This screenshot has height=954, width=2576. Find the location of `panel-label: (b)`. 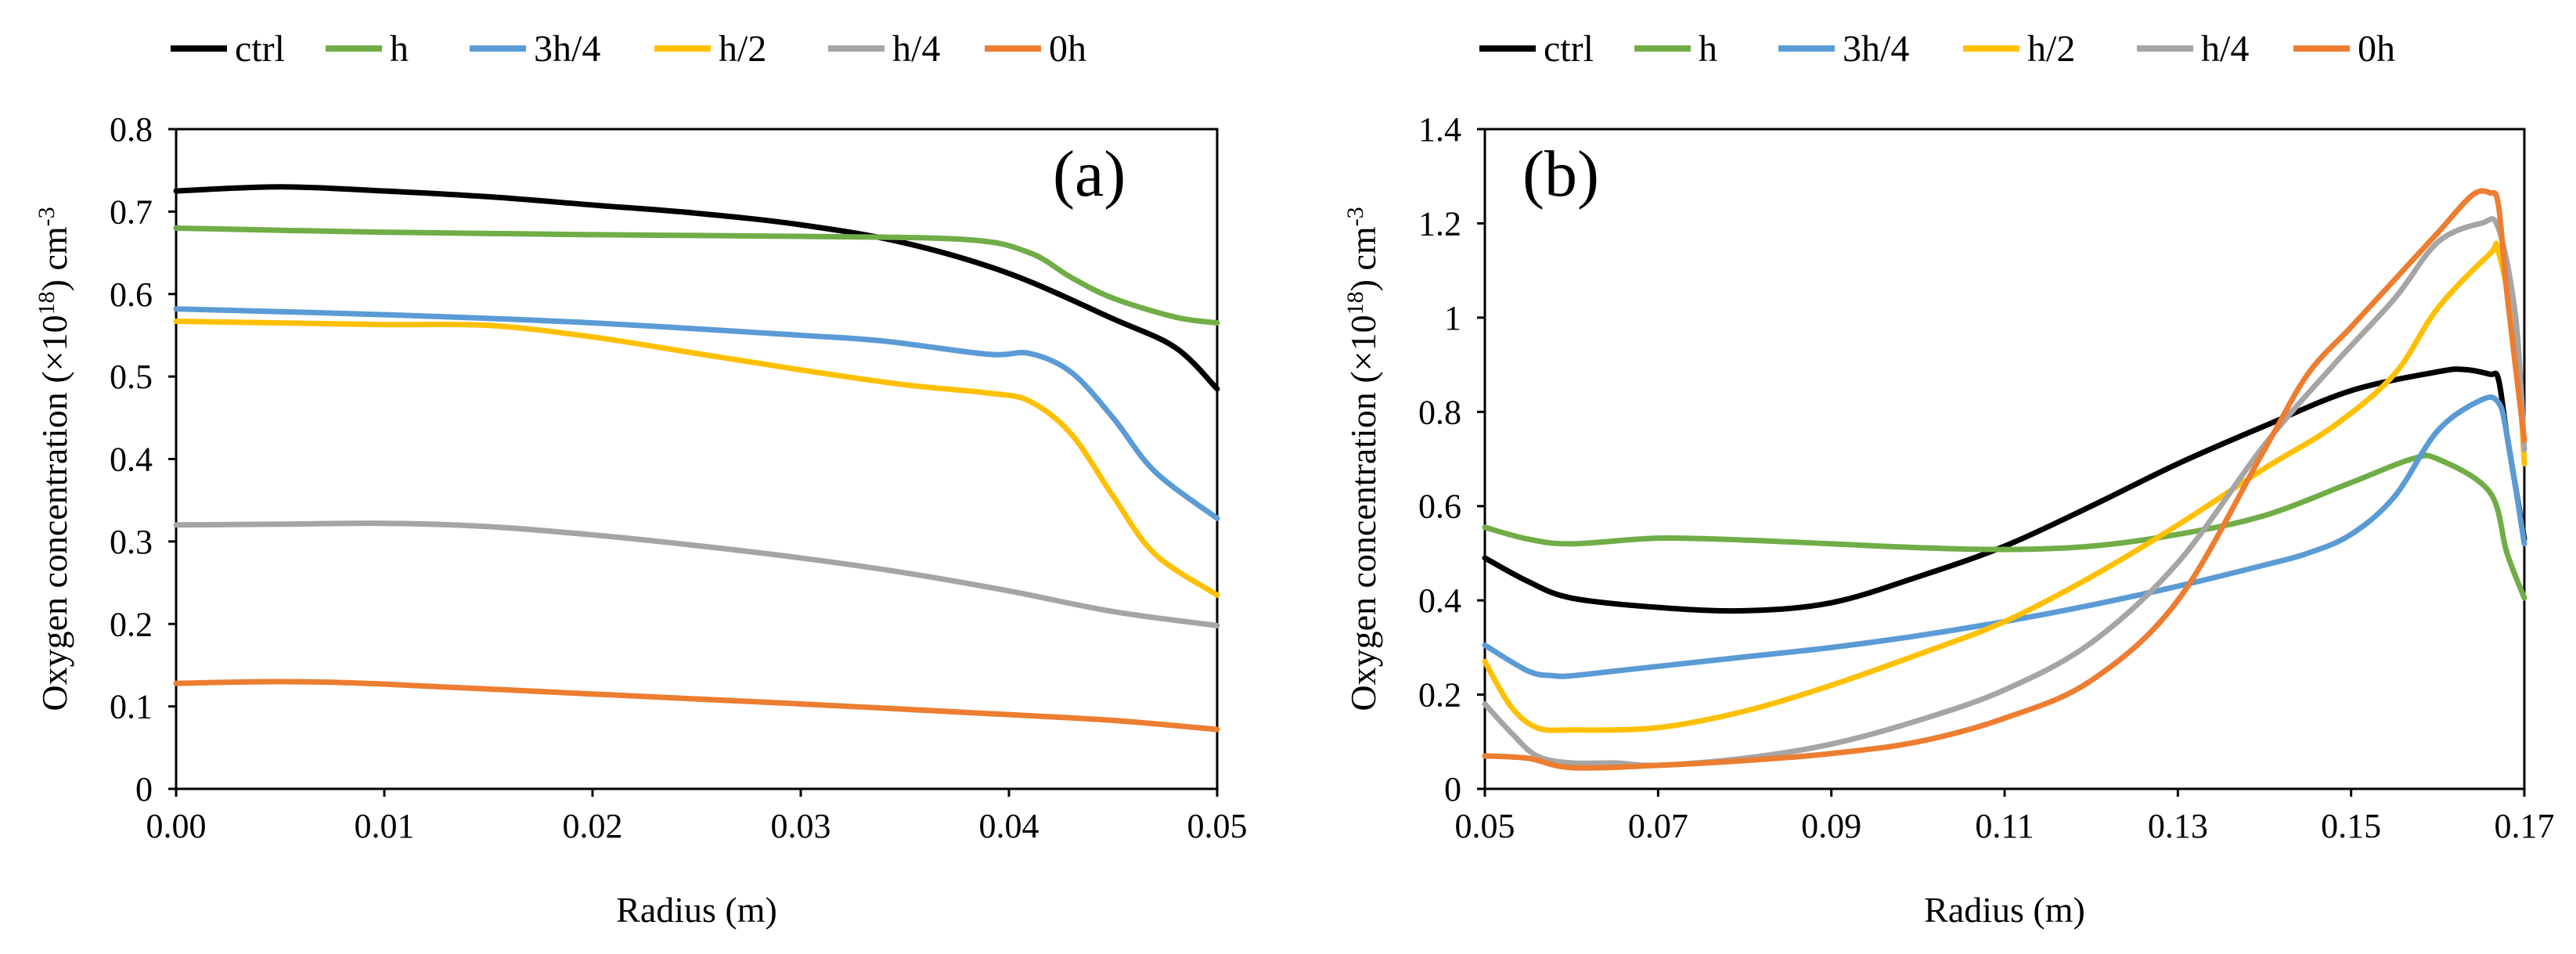

panel-label: (b) is located at coordinates (1560, 174).